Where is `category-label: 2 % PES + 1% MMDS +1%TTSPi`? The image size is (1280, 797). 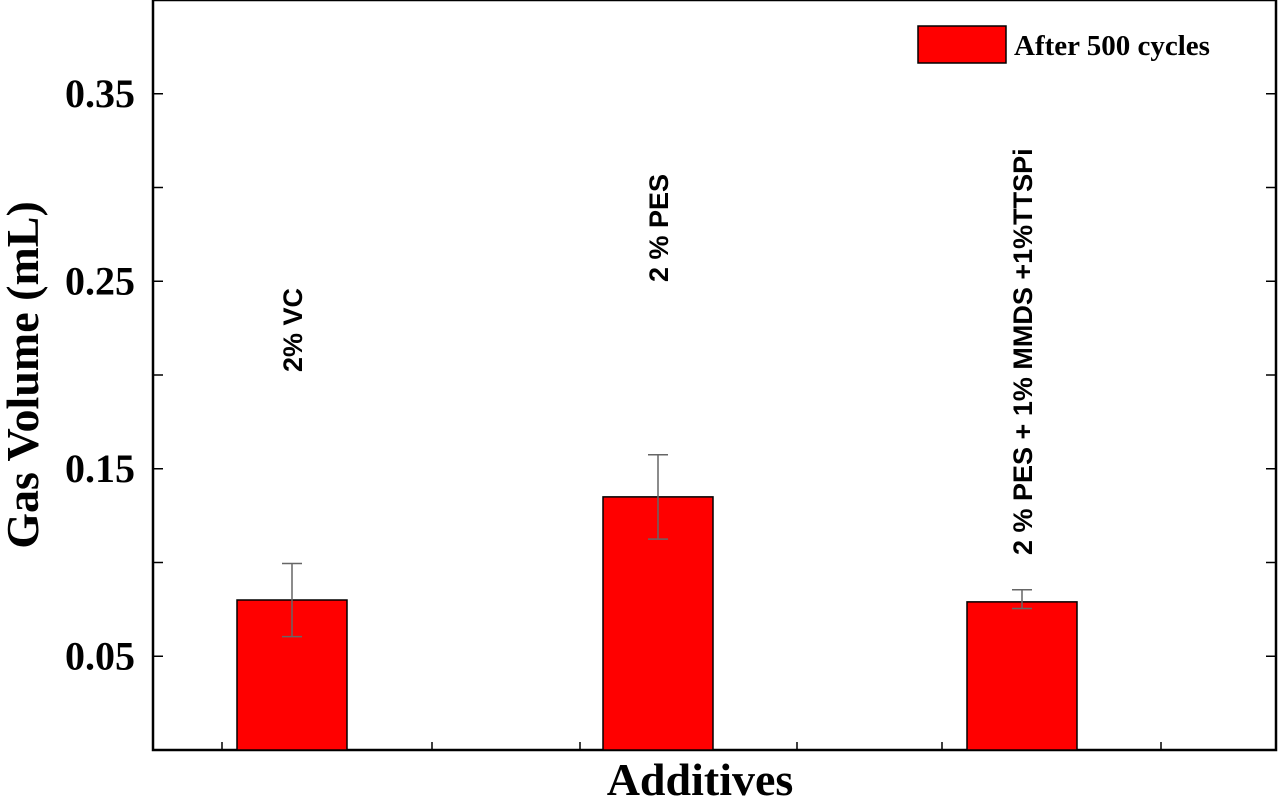
category-label: 2 % PES + 1% MMDS +1%TTSPi is located at coordinates (1023, 351).